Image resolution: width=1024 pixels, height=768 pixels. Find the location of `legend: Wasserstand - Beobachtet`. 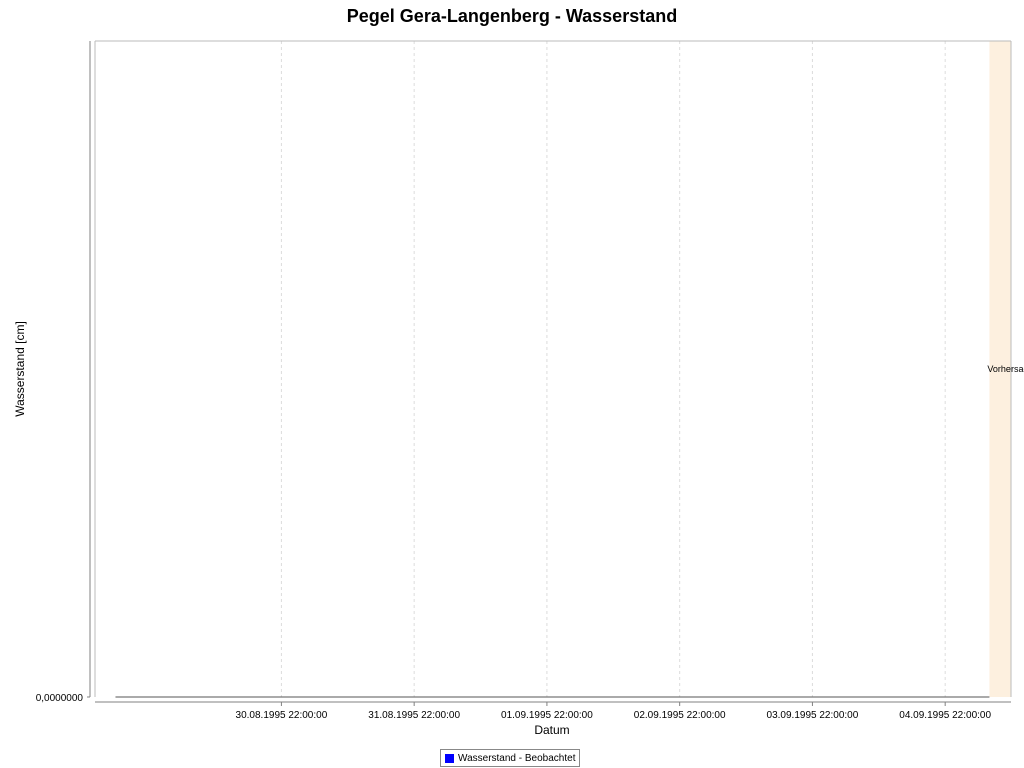

legend: Wasserstand - Beobachtet is located at coordinates (510, 758).